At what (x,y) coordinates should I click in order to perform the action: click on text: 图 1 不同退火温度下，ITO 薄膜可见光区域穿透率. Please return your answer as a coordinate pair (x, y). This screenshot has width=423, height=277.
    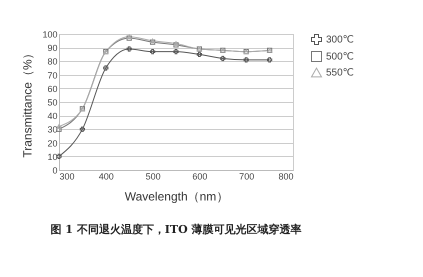
    Looking at the image, I should click on (176, 229).